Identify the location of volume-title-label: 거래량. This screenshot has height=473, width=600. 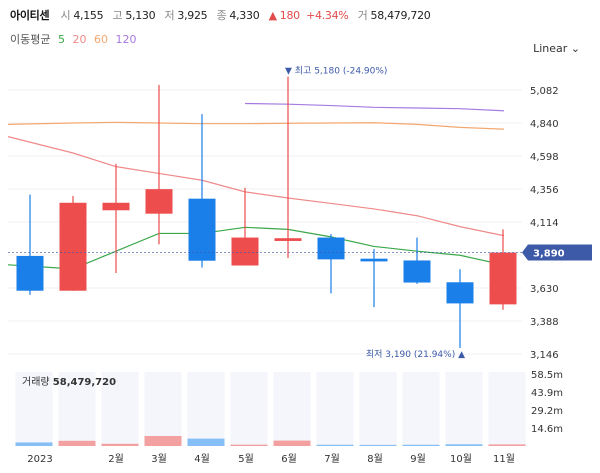
(37, 382).